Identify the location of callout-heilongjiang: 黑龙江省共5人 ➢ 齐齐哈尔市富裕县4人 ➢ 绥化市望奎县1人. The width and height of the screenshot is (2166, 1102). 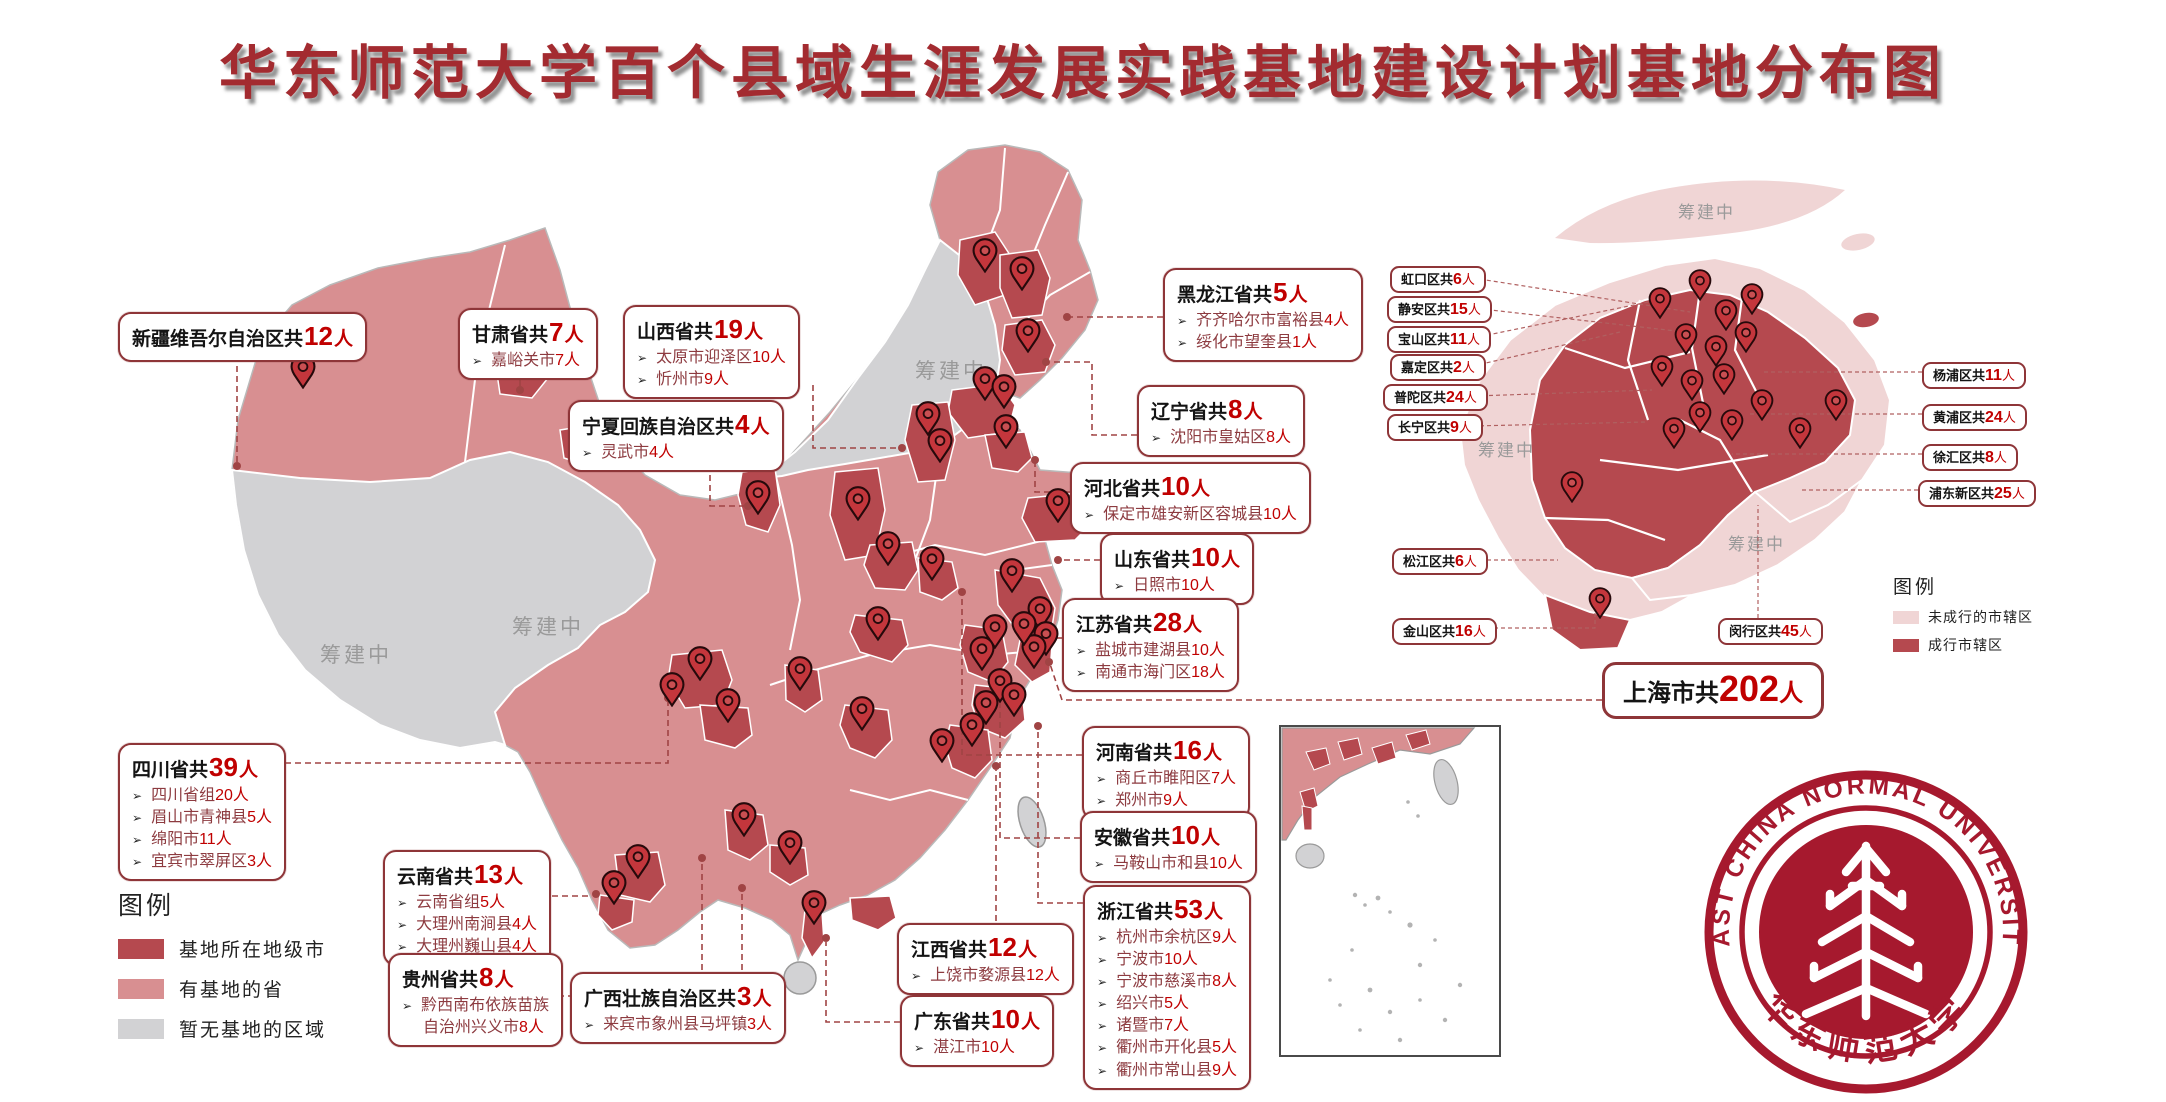
(1263, 315).